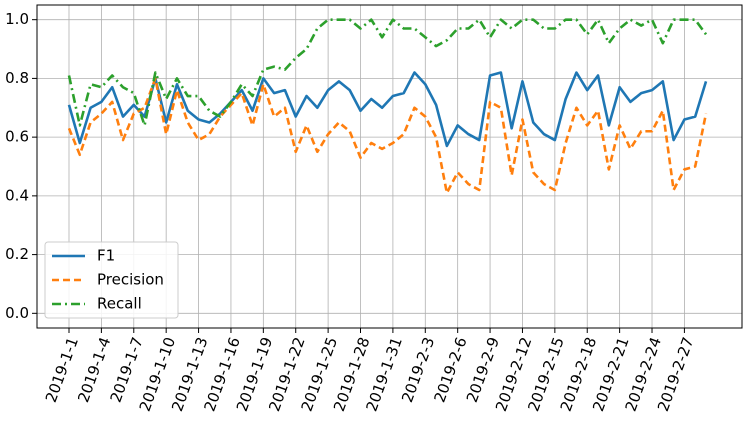  What do you see at coordinates (17, 313) in the screenshot?
I see `y-tick-label: 0.0` at bounding box center [17, 313].